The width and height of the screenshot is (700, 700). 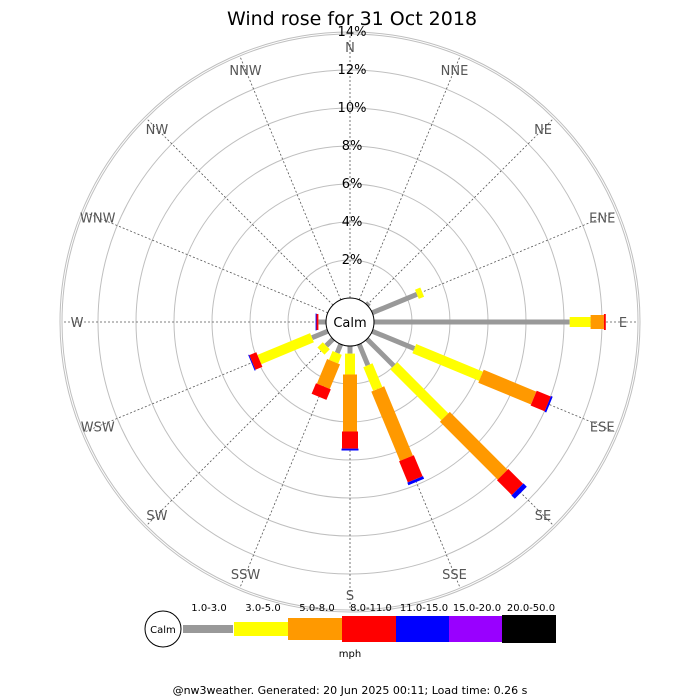 I want to click on direction-label-nw: NW, so click(x=157, y=130).